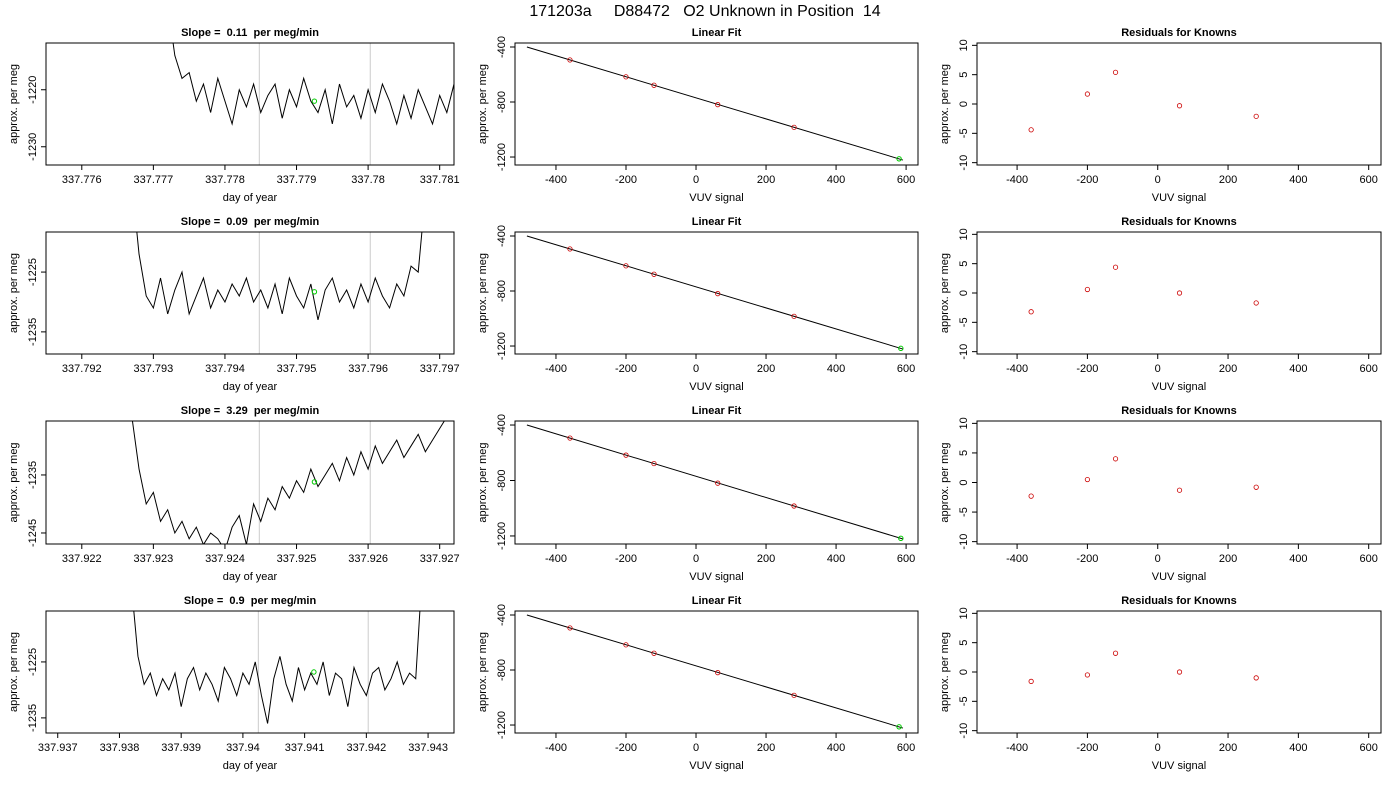 Image resolution: width=1400 pixels, height=800 pixels. I want to click on panel-title: Slope = 0.09 per meg/min, so click(250, 222).